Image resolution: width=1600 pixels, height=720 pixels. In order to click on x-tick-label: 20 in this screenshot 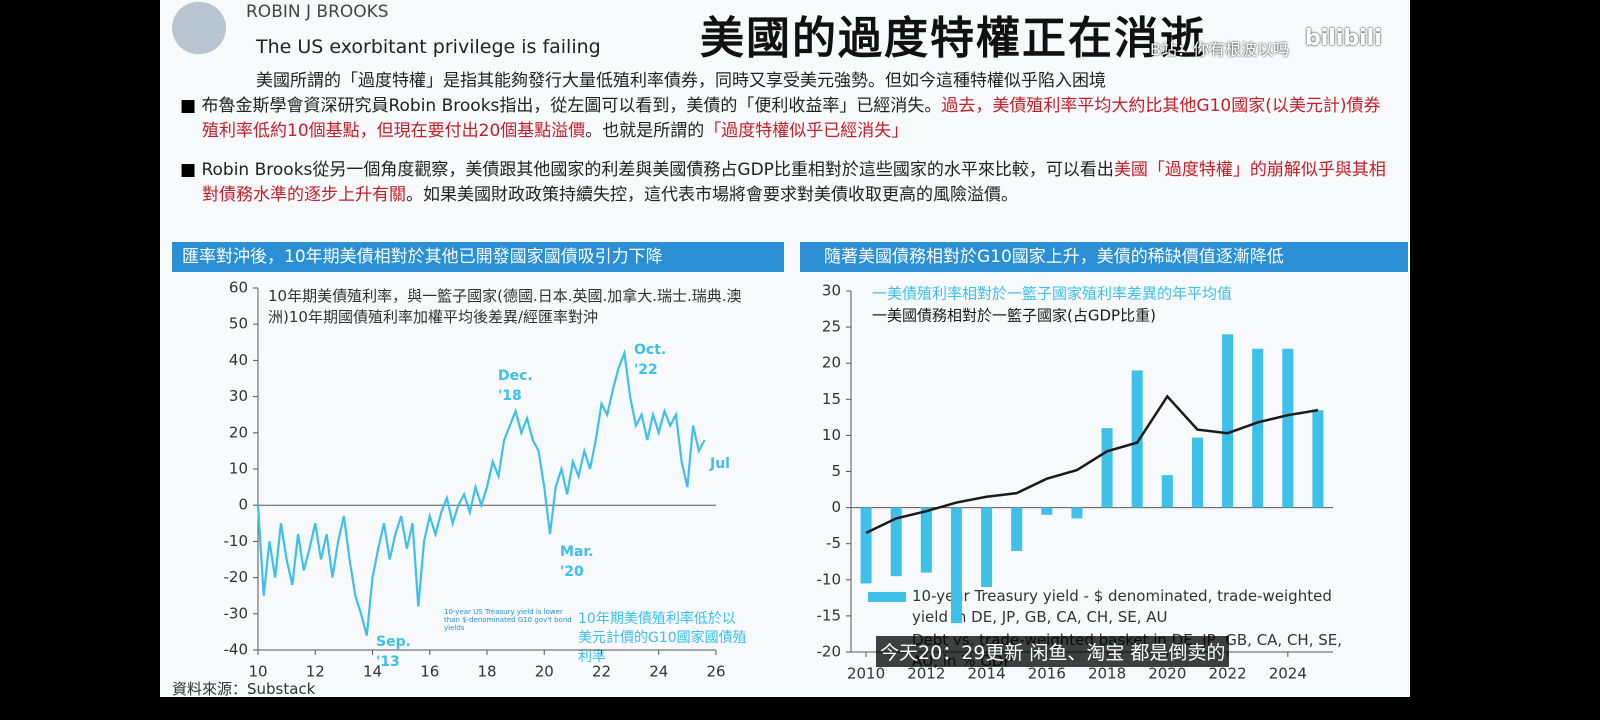, I will do `click(544, 672)`.